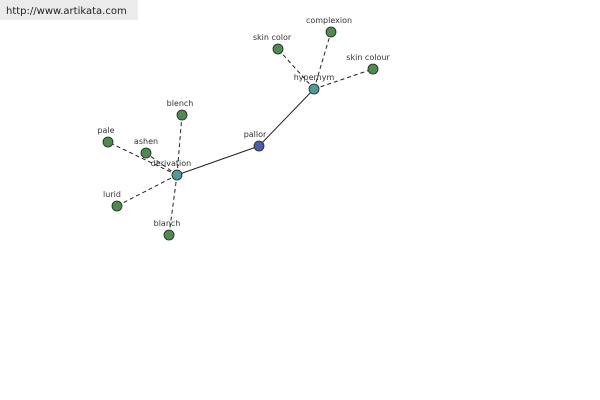 Image resolution: width=600 pixels, height=400 pixels. Describe the element at coordinates (66, 11) in the screenshot. I see `url-text: http://www.artikata.com` at that location.